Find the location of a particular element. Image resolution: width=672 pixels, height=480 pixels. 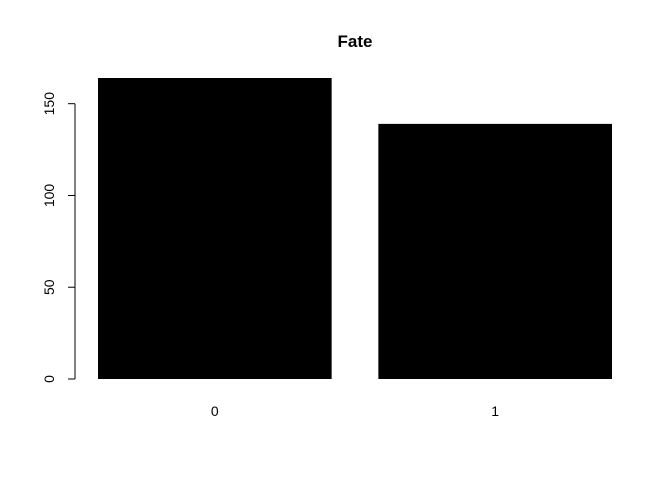

x-tick-label: 1 is located at coordinates (495, 411).